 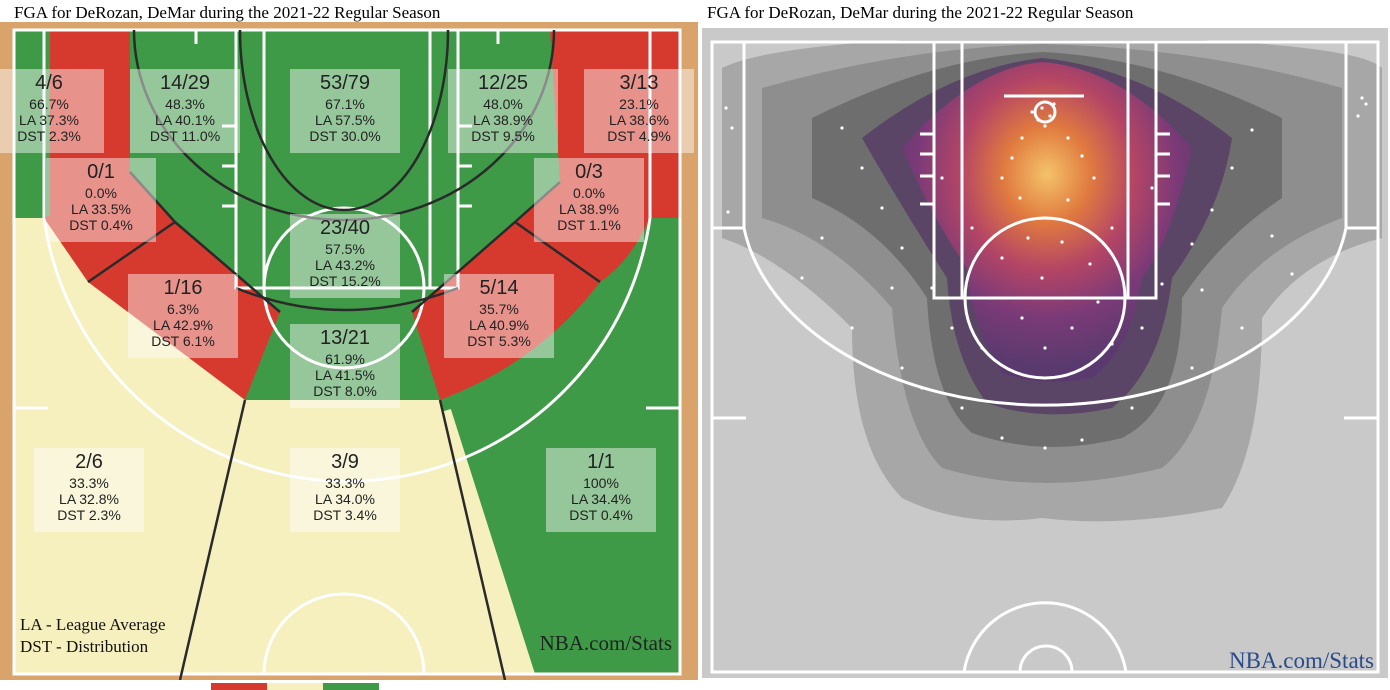 What do you see at coordinates (49, 120) in the screenshot?
I see `zone-league-average: LA 37.3%` at bounding box center [49, 120].